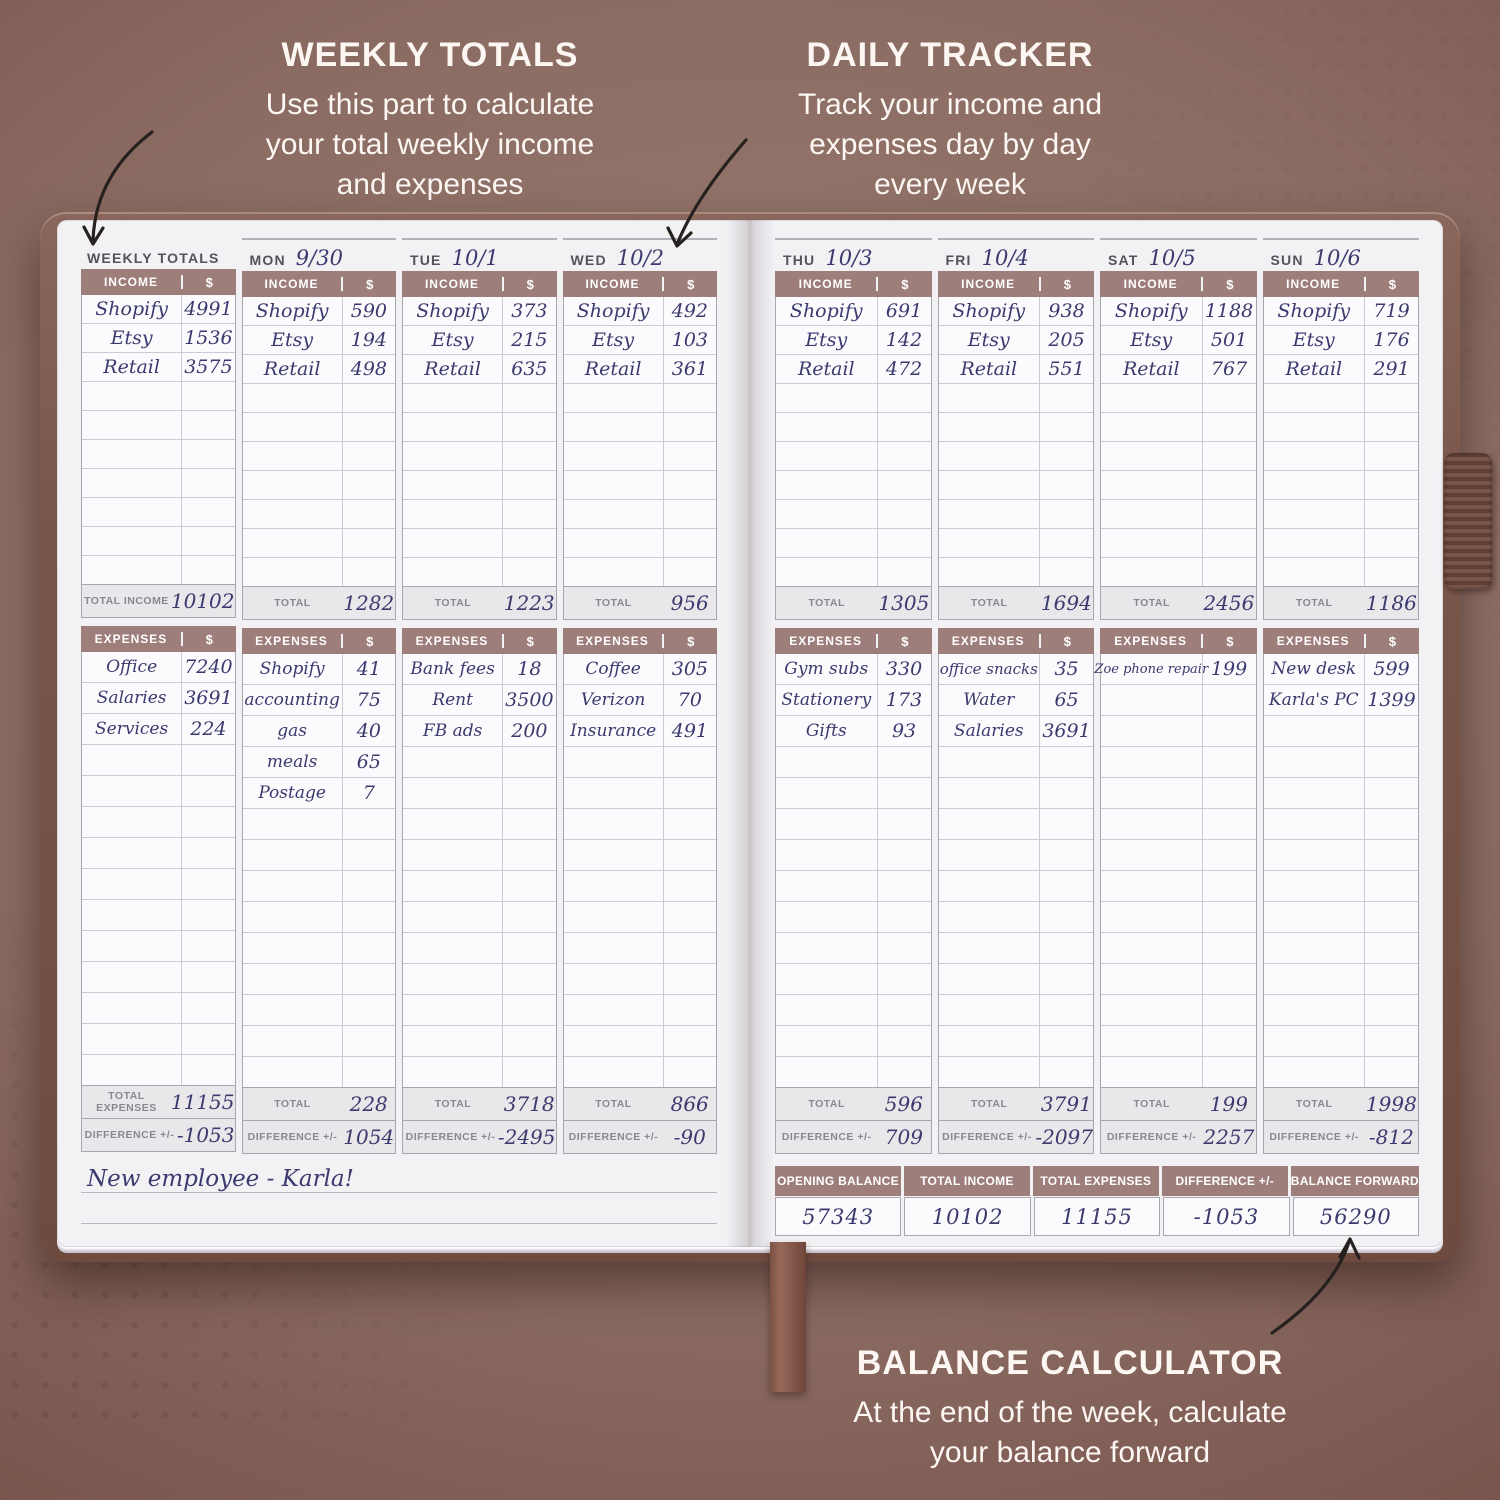 The width and height of the screenshot is (1500, 1500). What do you see at coordinates (1178, 1137) in the screenshot?
I see `difference-row: DIFFERENCE +/- 2257` at bounding box center [1178, 1137].